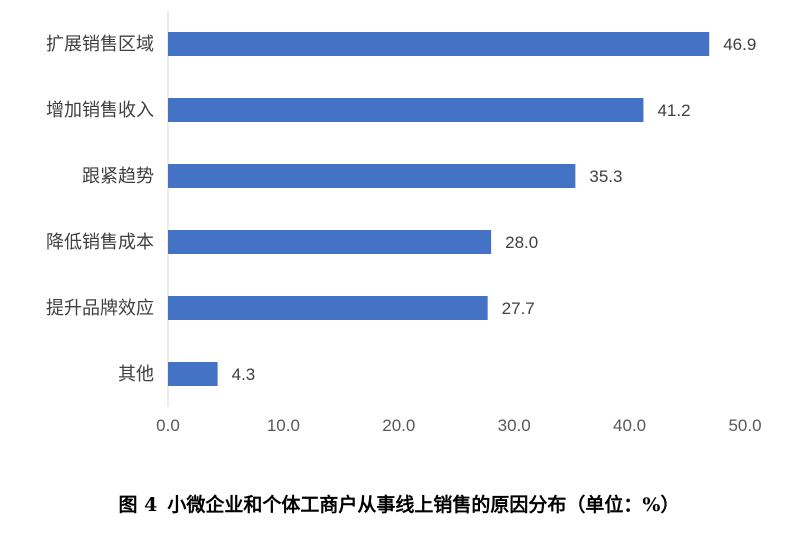 The height and width of the screenshot is (540, 798). I want to click on data-label: 4.3, so click(244, 374).